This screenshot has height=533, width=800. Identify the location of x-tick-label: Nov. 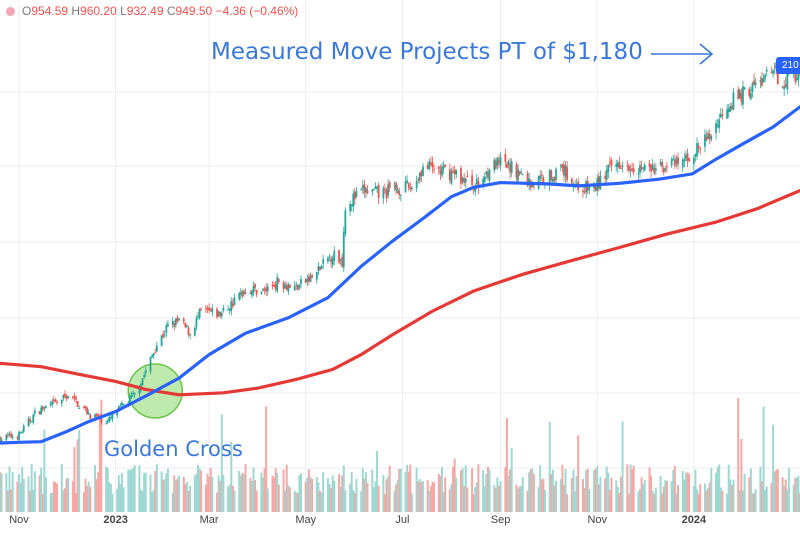
(597, 520).